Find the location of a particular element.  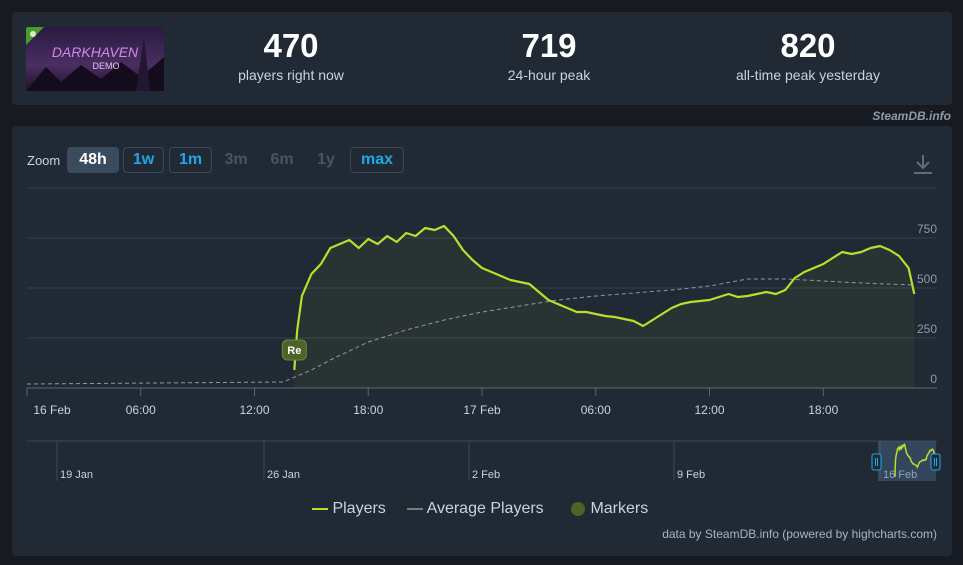

zoom-max-button: max is located at coordinates (377, 160).